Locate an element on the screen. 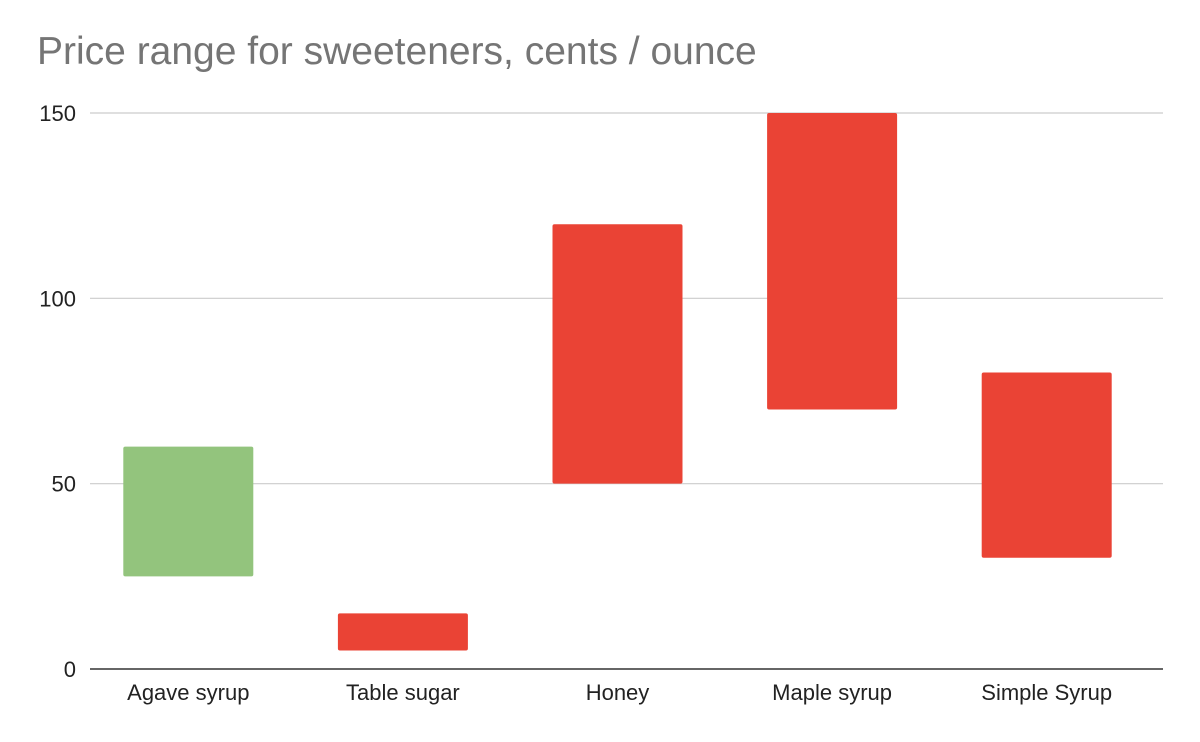 This screenshot has height=742, width=1200. y-tick-label: 100 is located at coordinates (57, 298).